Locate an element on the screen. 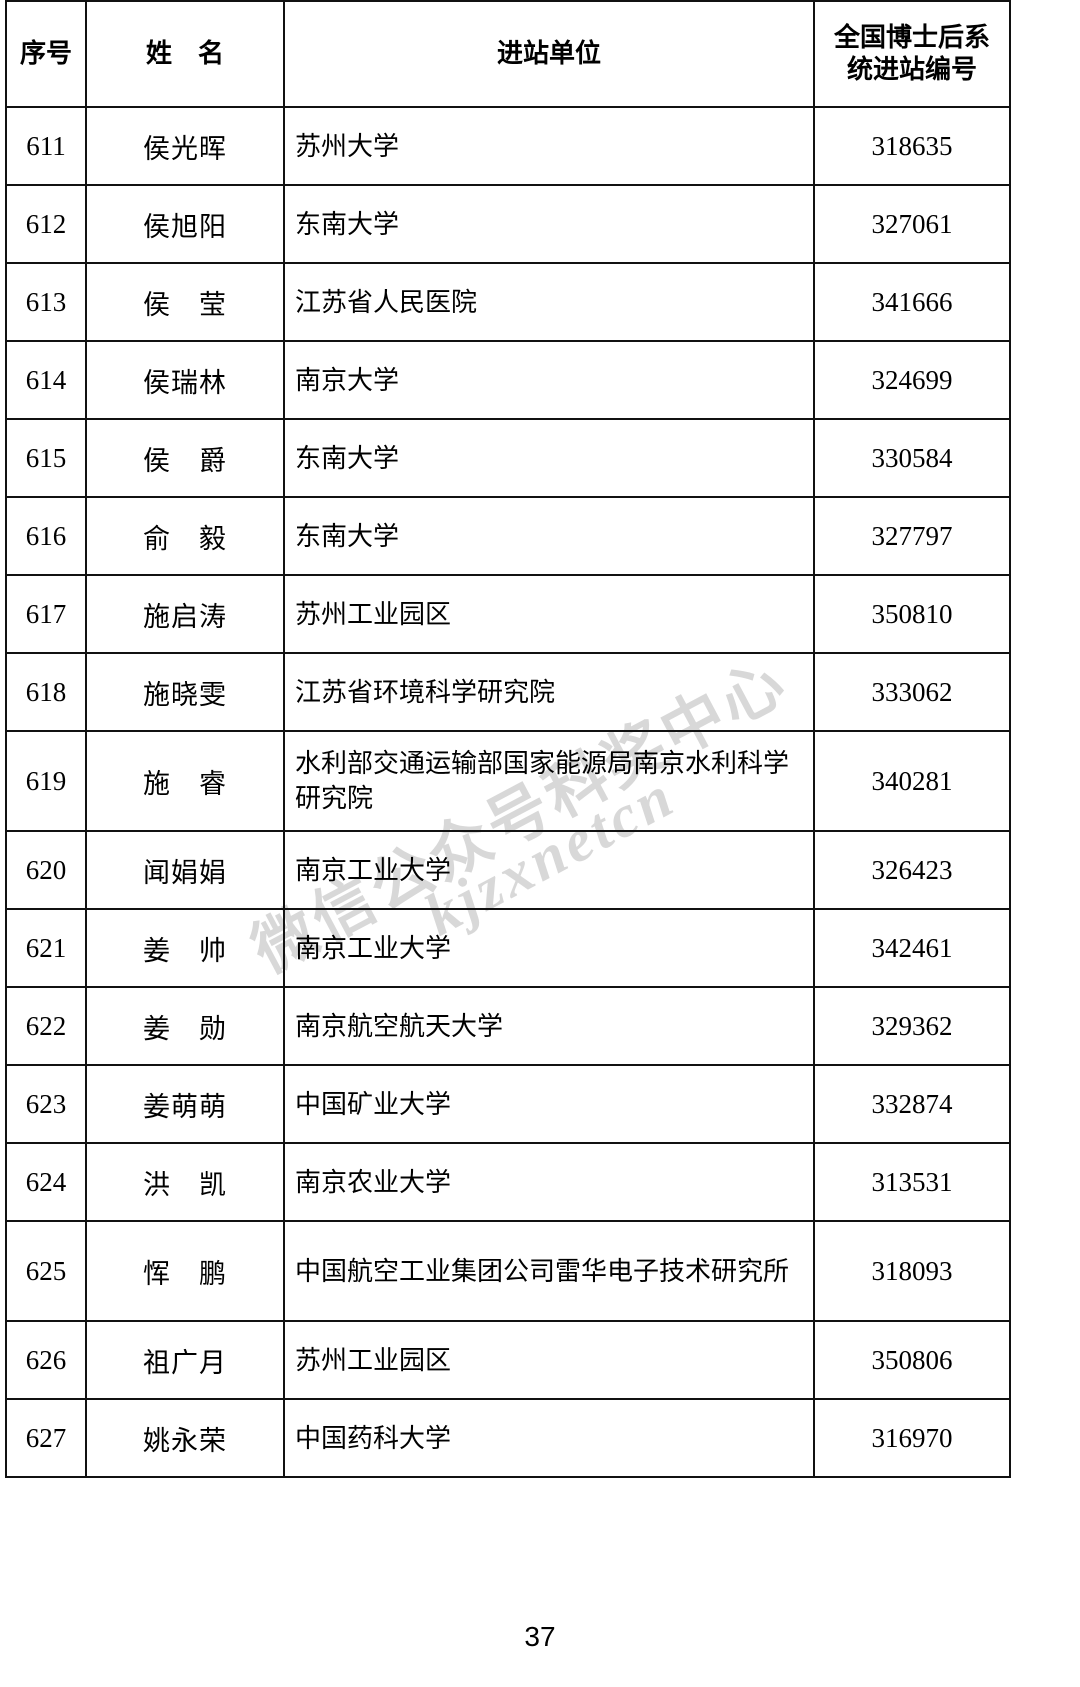 Image resolution: width=1080 pixels, height=1687 pixels. cell-code: 318093 is located at coordinates (912, 1271).